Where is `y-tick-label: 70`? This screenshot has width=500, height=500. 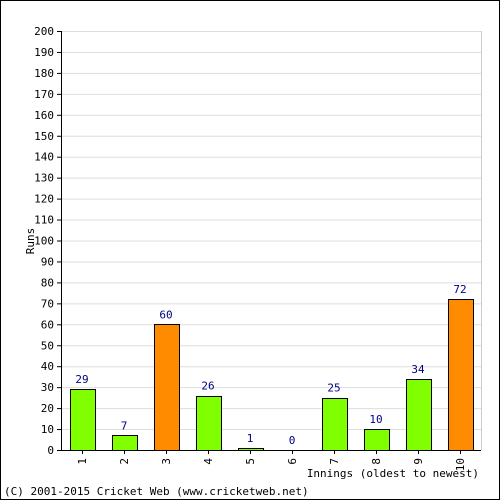
y-tick-label: 70 is located at coordinates (47, 303).